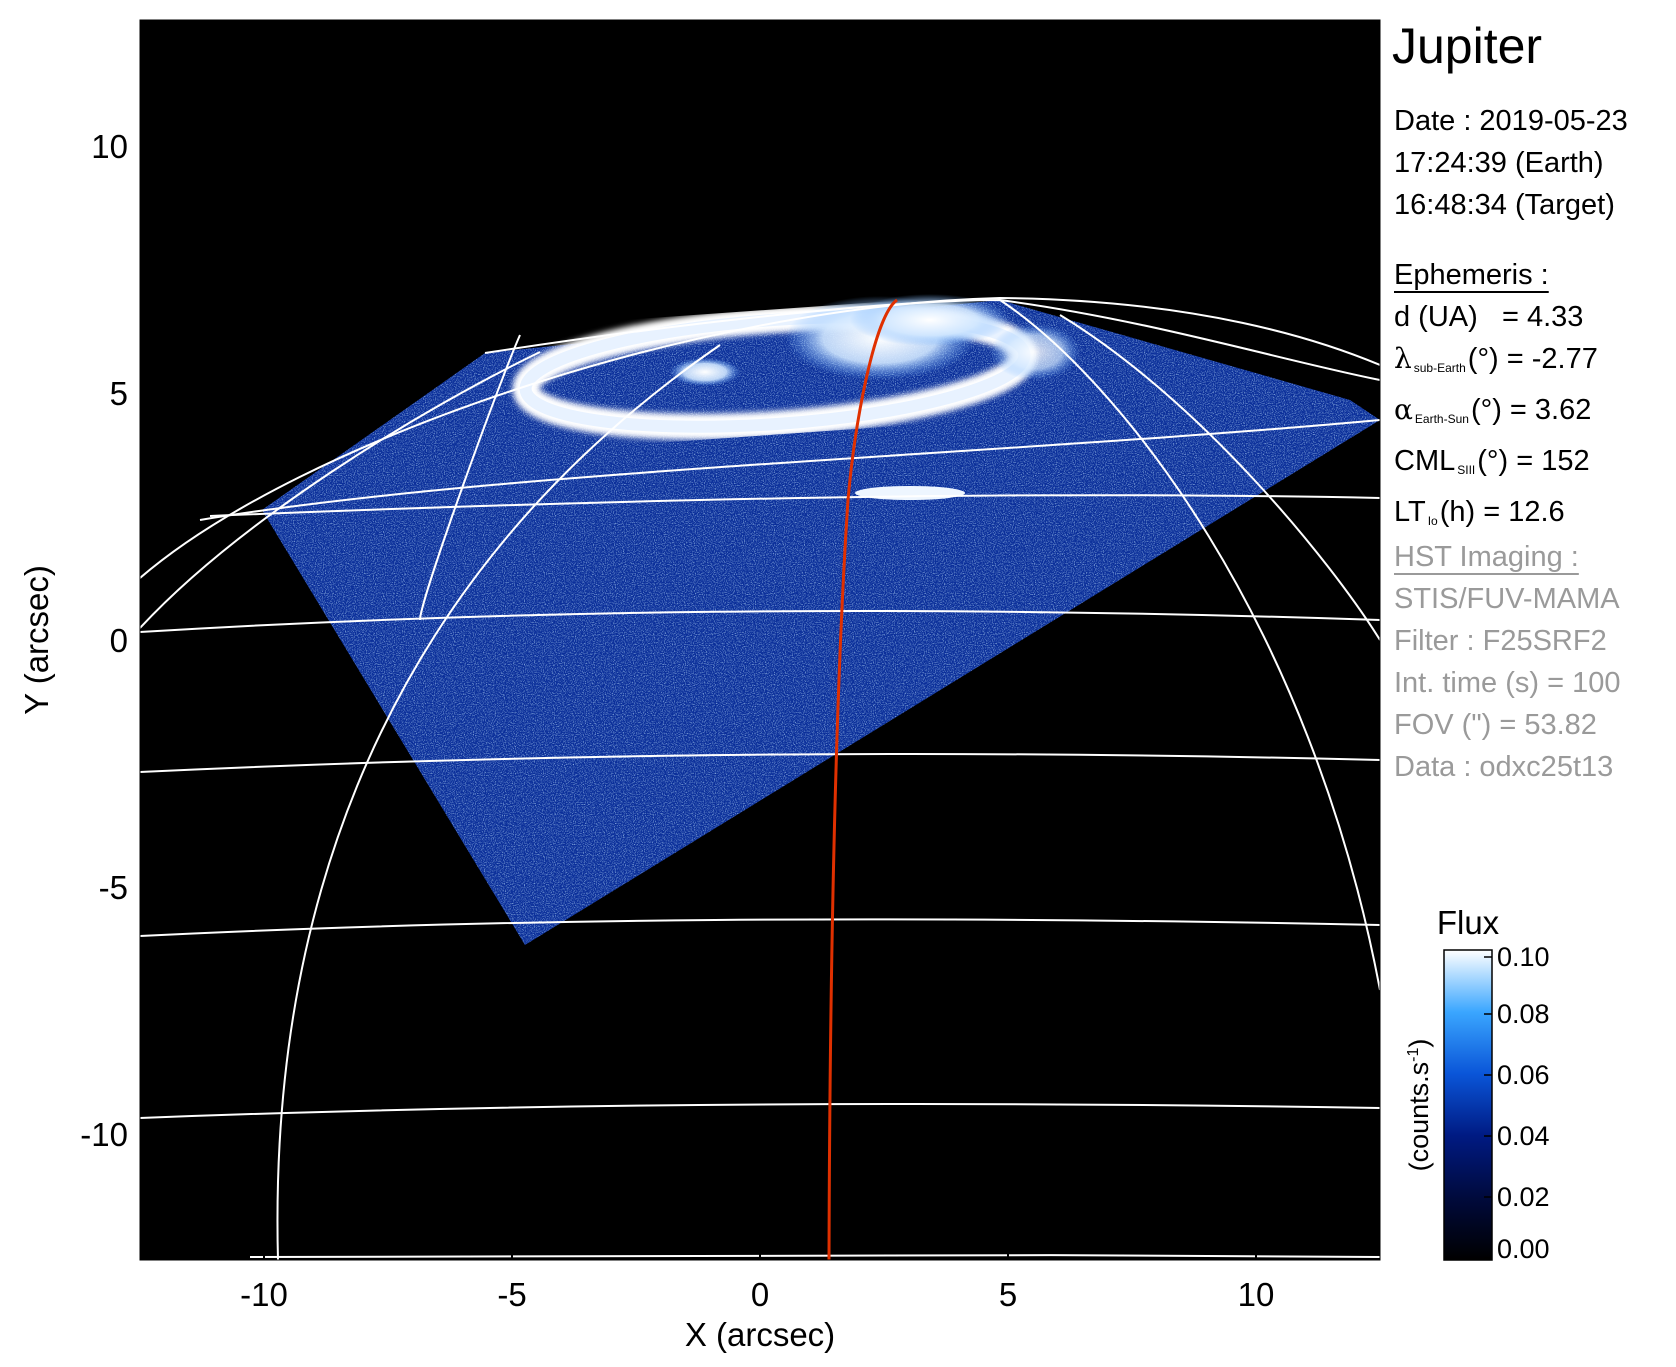  I want to click on colorbar-unit-label: (counts.s-1), so click(1419, 1105).